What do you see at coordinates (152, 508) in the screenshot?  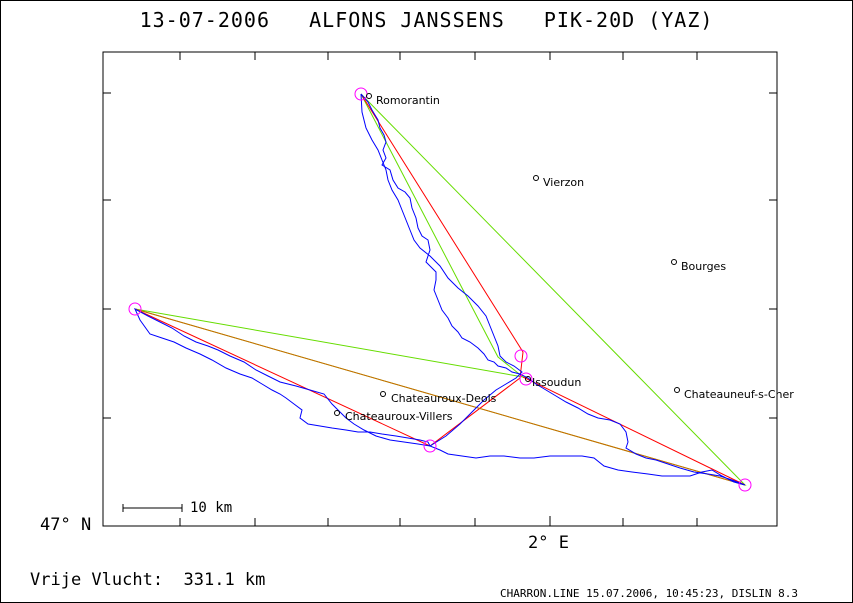 I see `scale-bar` at bounding box center [152, 508].